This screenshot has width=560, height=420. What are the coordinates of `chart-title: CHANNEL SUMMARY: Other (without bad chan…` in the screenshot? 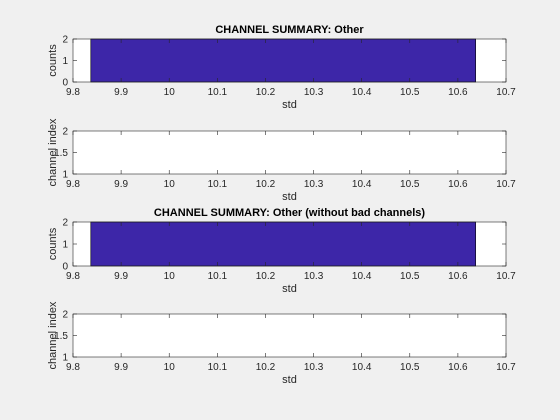 It's located at (289, 213).